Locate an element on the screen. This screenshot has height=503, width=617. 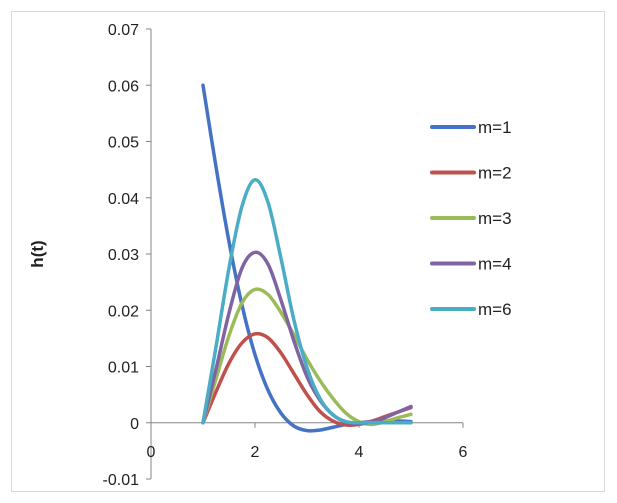
x-tick-label: 6 is located at coordinates (463, 452).